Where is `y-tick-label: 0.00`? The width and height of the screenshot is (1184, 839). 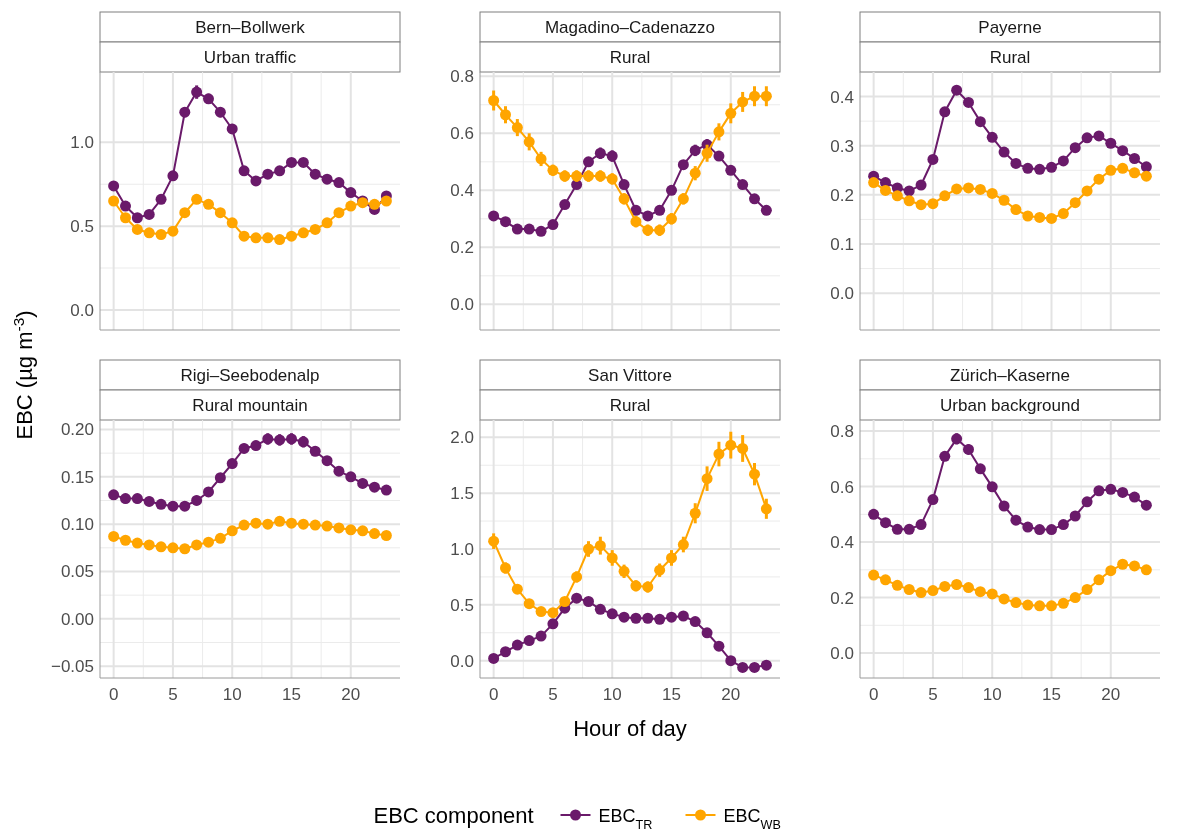 y-tick-label: 0.00 is located at coordinates (77, 619).